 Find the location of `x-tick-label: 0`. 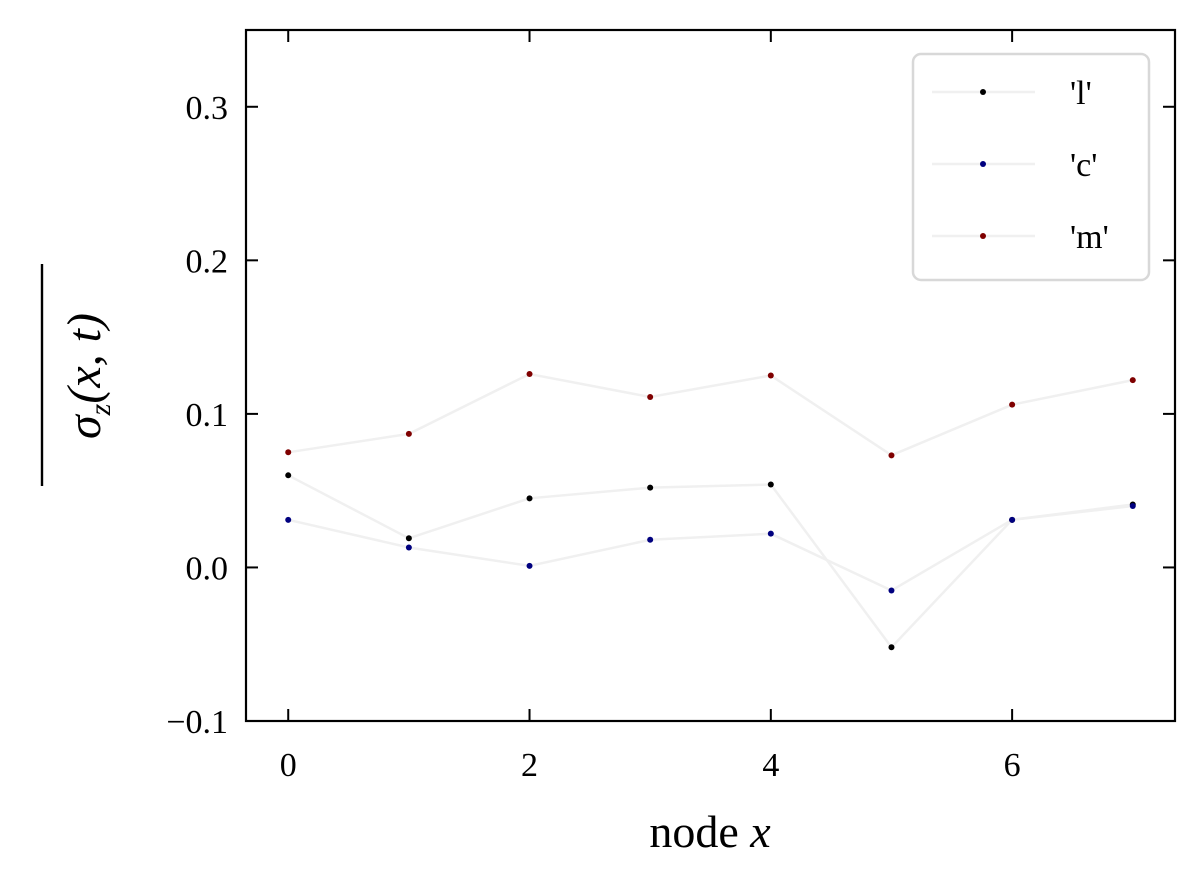

x-tick-label: 0 is located at coordinates (288, 765).